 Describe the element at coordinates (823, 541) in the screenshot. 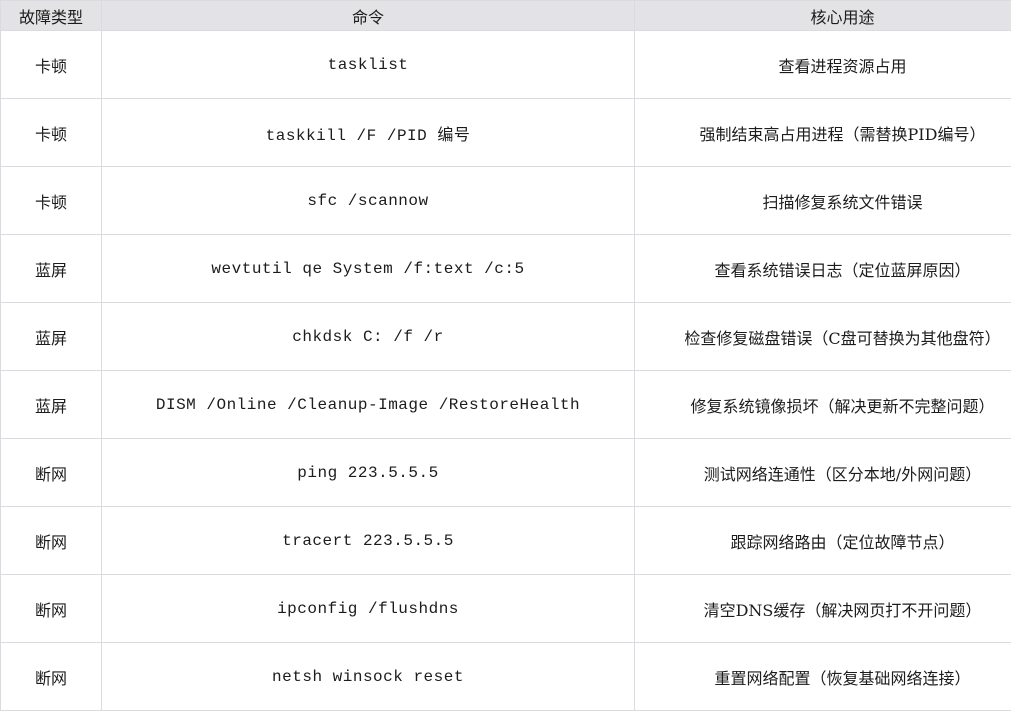

I see `purpose-cell: 跟踪网络路由（定位故障节点）` at that location.